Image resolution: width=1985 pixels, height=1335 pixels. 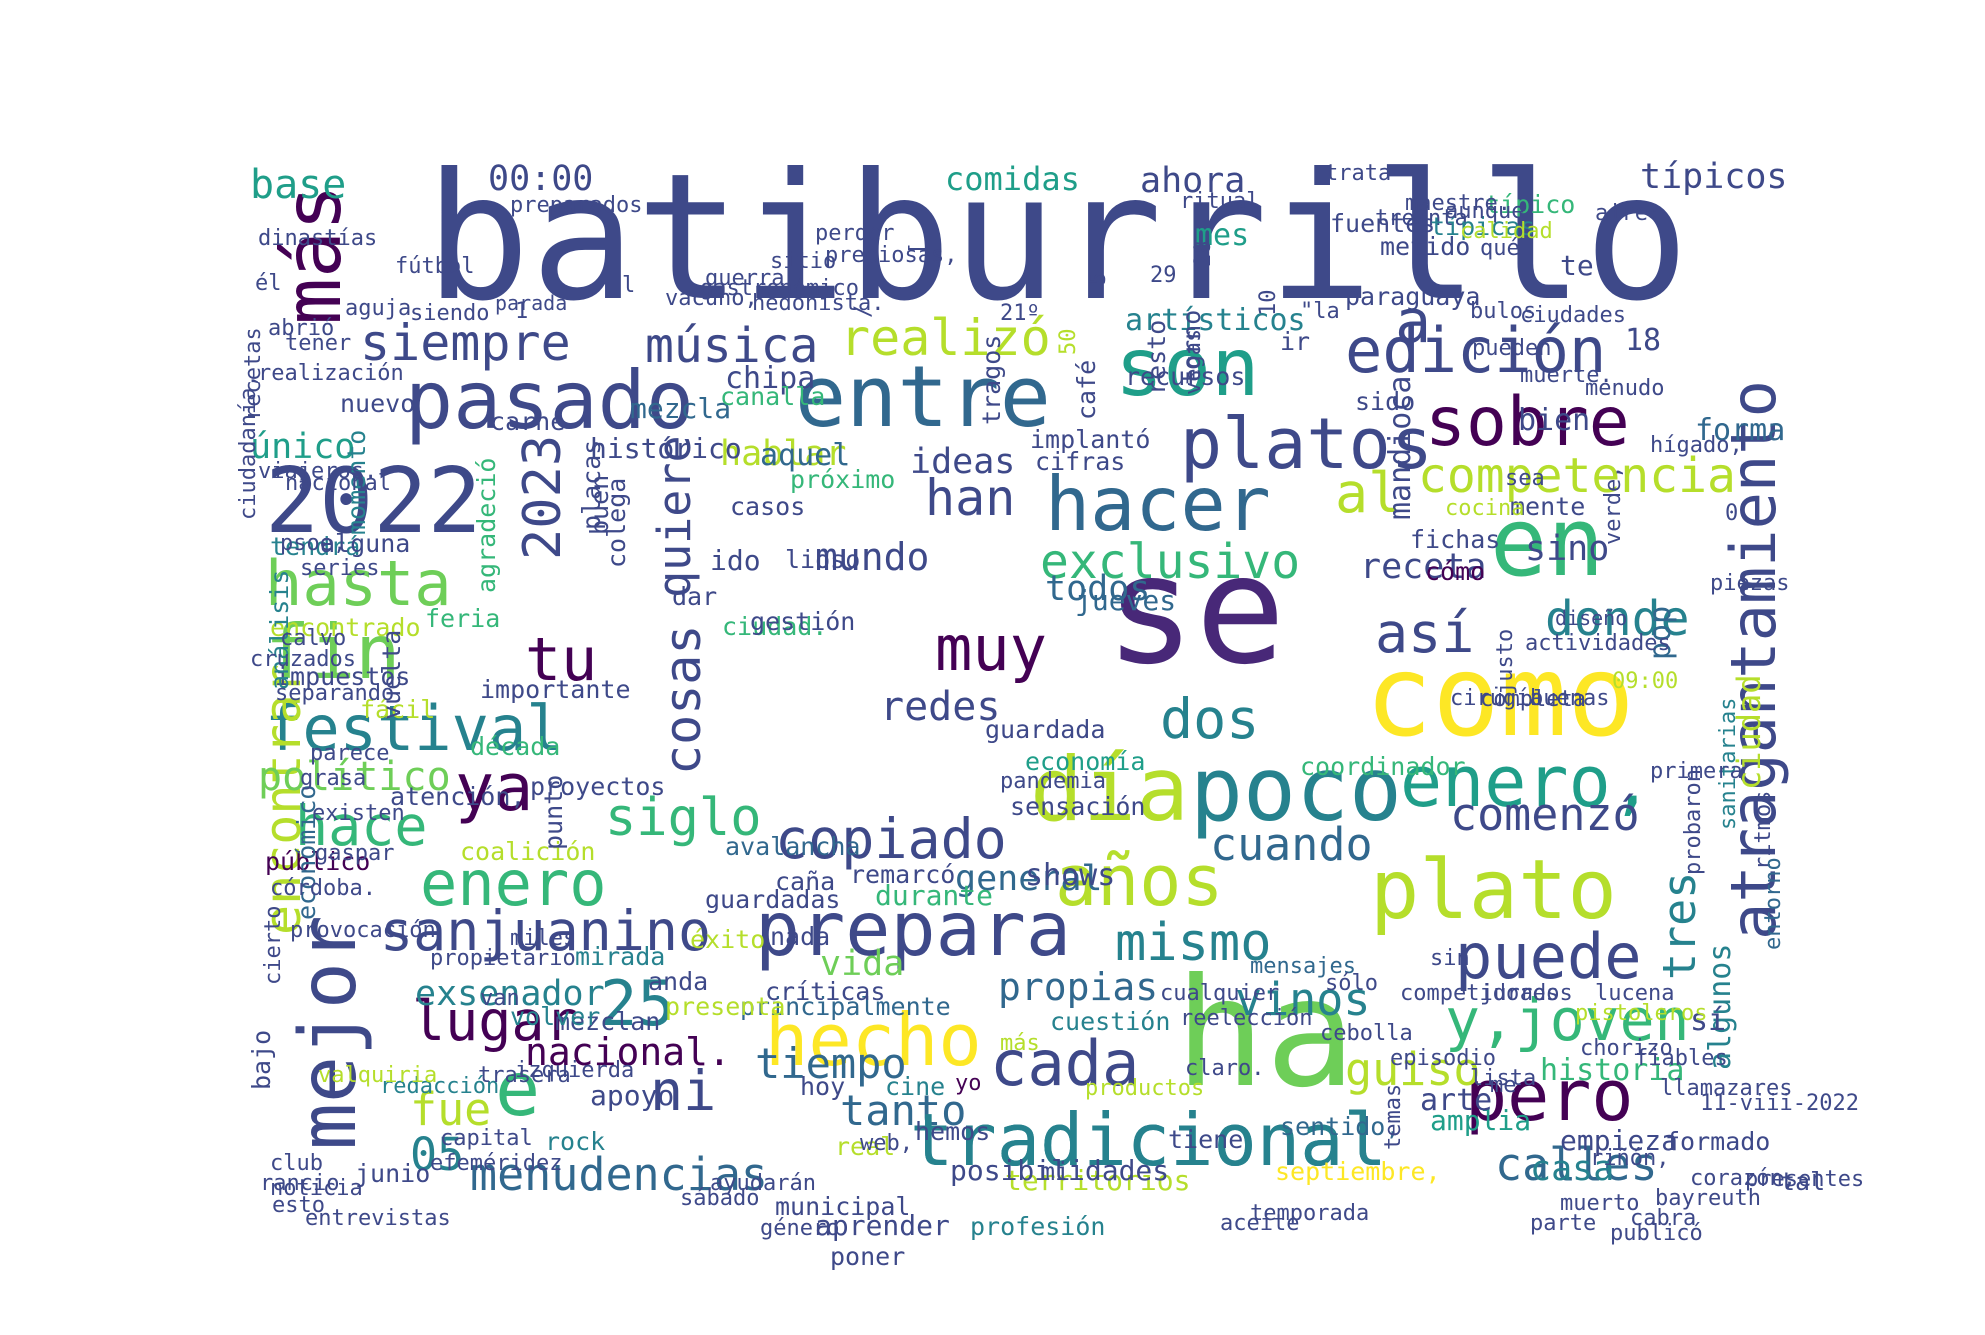 I want to click on cloud-word: qué, so click(x=1500, y=248).